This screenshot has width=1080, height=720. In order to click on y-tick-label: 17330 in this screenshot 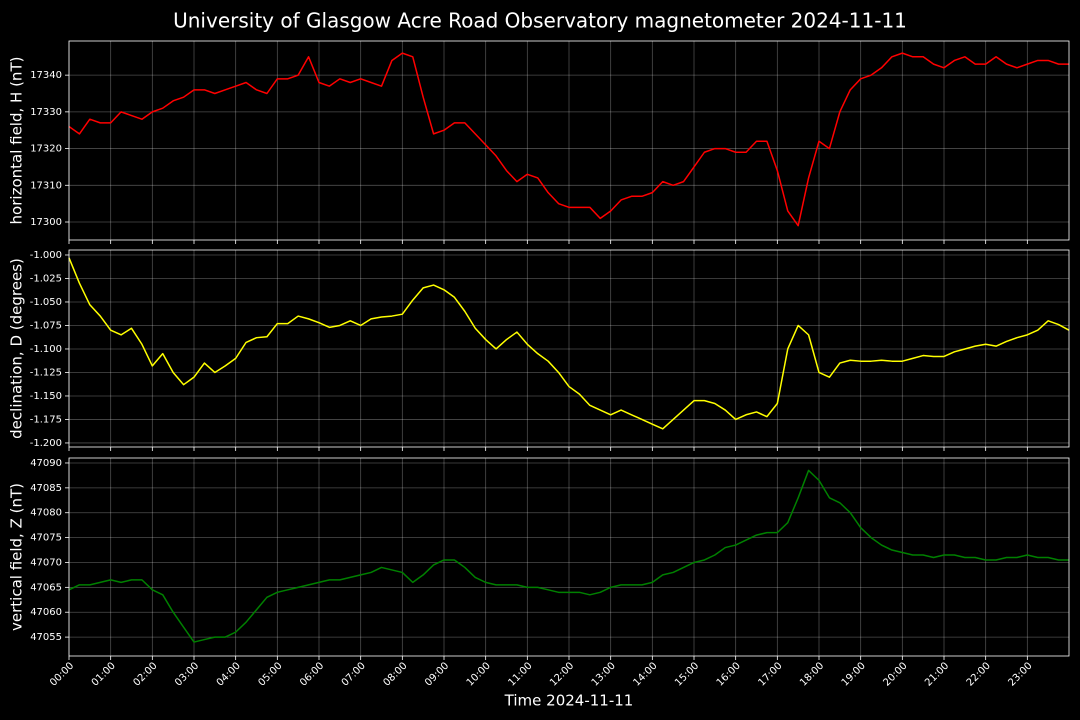, I will do `click(46, 112)`.